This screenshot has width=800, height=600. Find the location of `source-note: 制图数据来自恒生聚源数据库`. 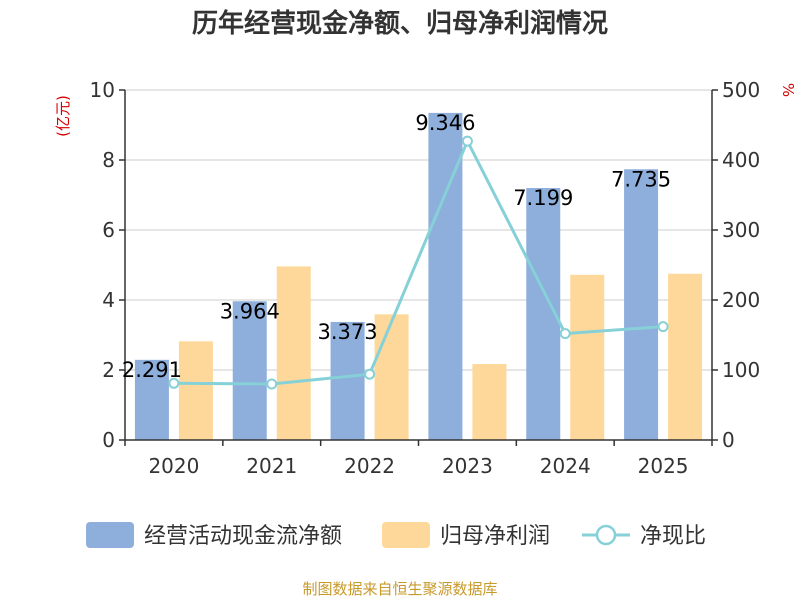

source-note: 制图数据来自恒生聚源数据库 is located at coordinates (399, 589).